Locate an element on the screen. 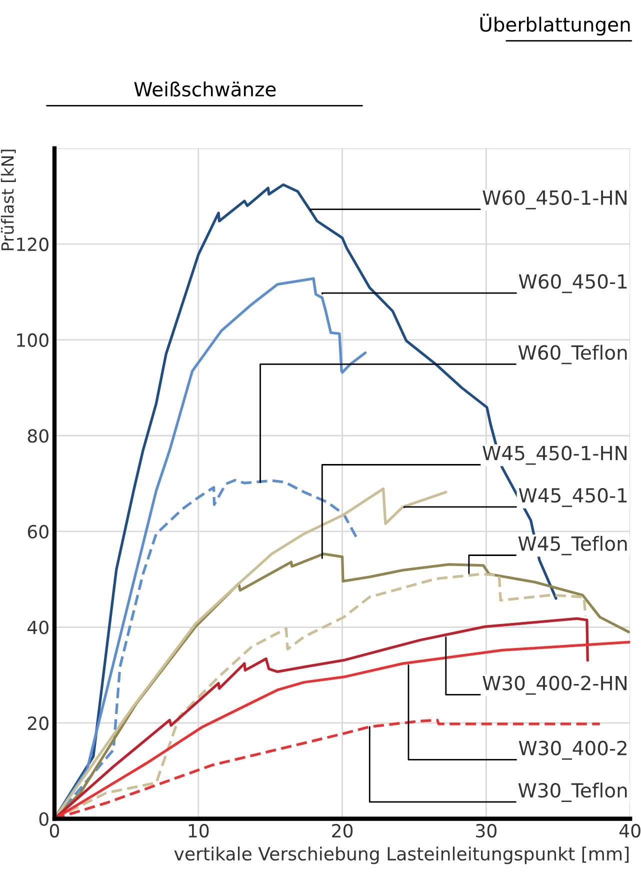 Image resolution: width=641 pixels, height=888 pixels. y-tick-label: 100 is located at coordinates (32, 340).